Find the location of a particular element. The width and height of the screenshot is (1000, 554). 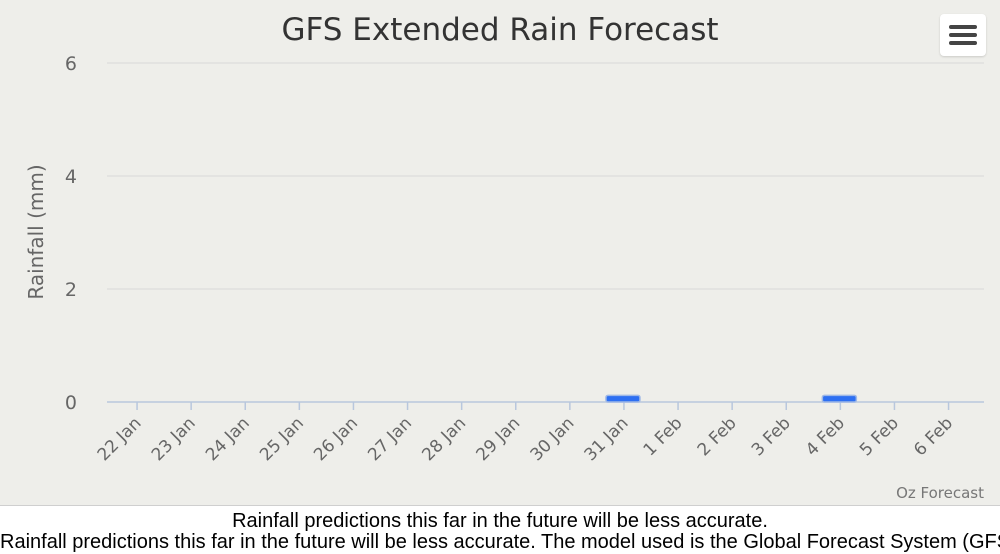

x-tick-label: 4 Feb is located at coordinates (825, 436).